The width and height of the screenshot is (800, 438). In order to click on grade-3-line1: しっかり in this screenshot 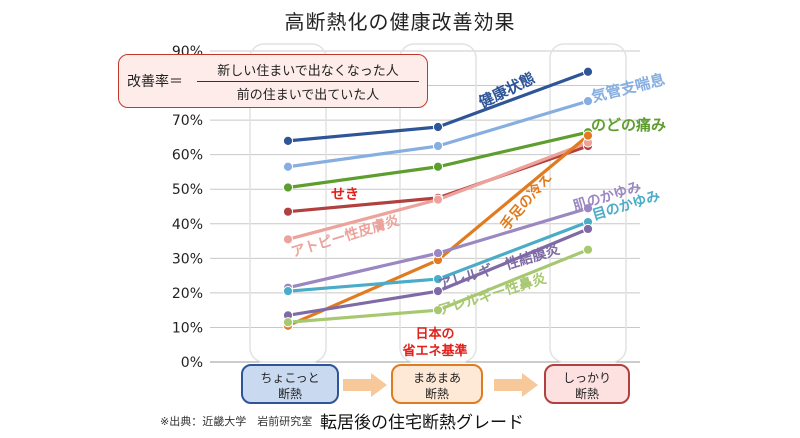, I will do `click(586, 378)`.